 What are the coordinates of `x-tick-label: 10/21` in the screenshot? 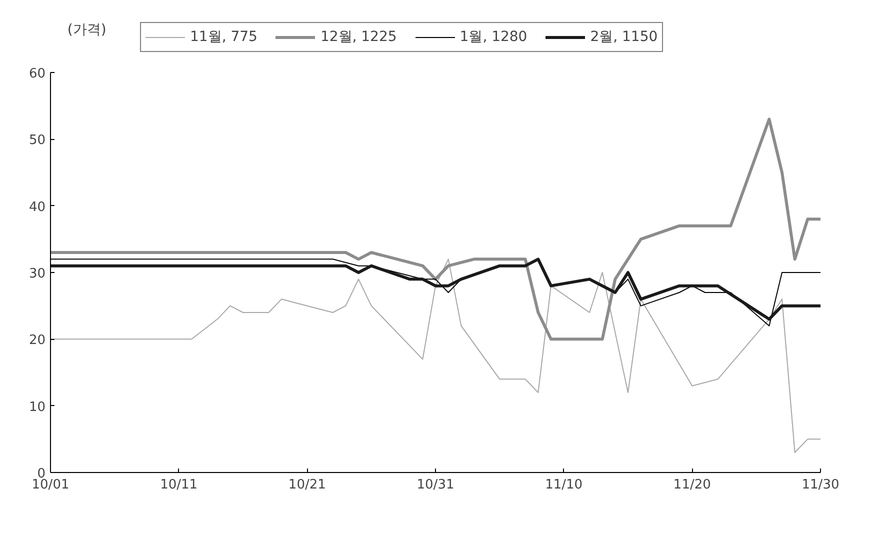 It's located at (307, 485).